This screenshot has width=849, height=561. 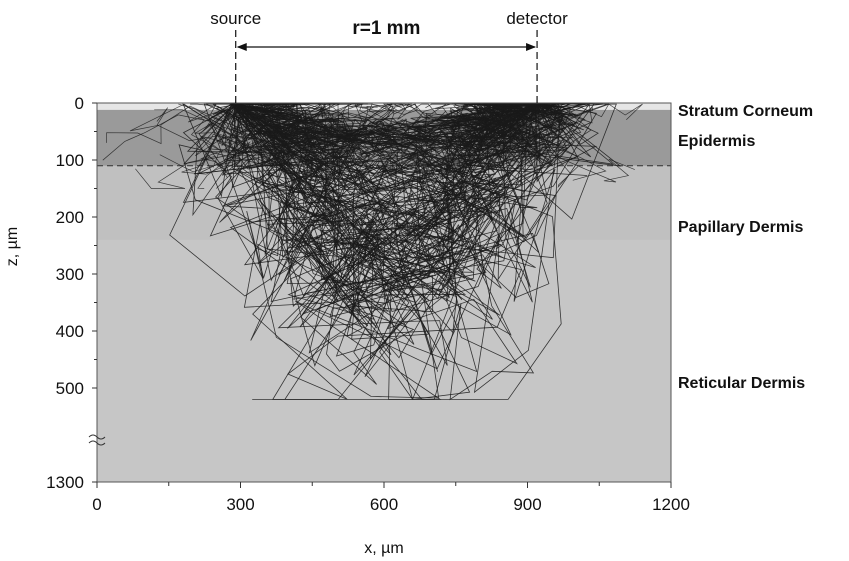 I want to click on y-tick-label: 100, so click(x=70, y=160).